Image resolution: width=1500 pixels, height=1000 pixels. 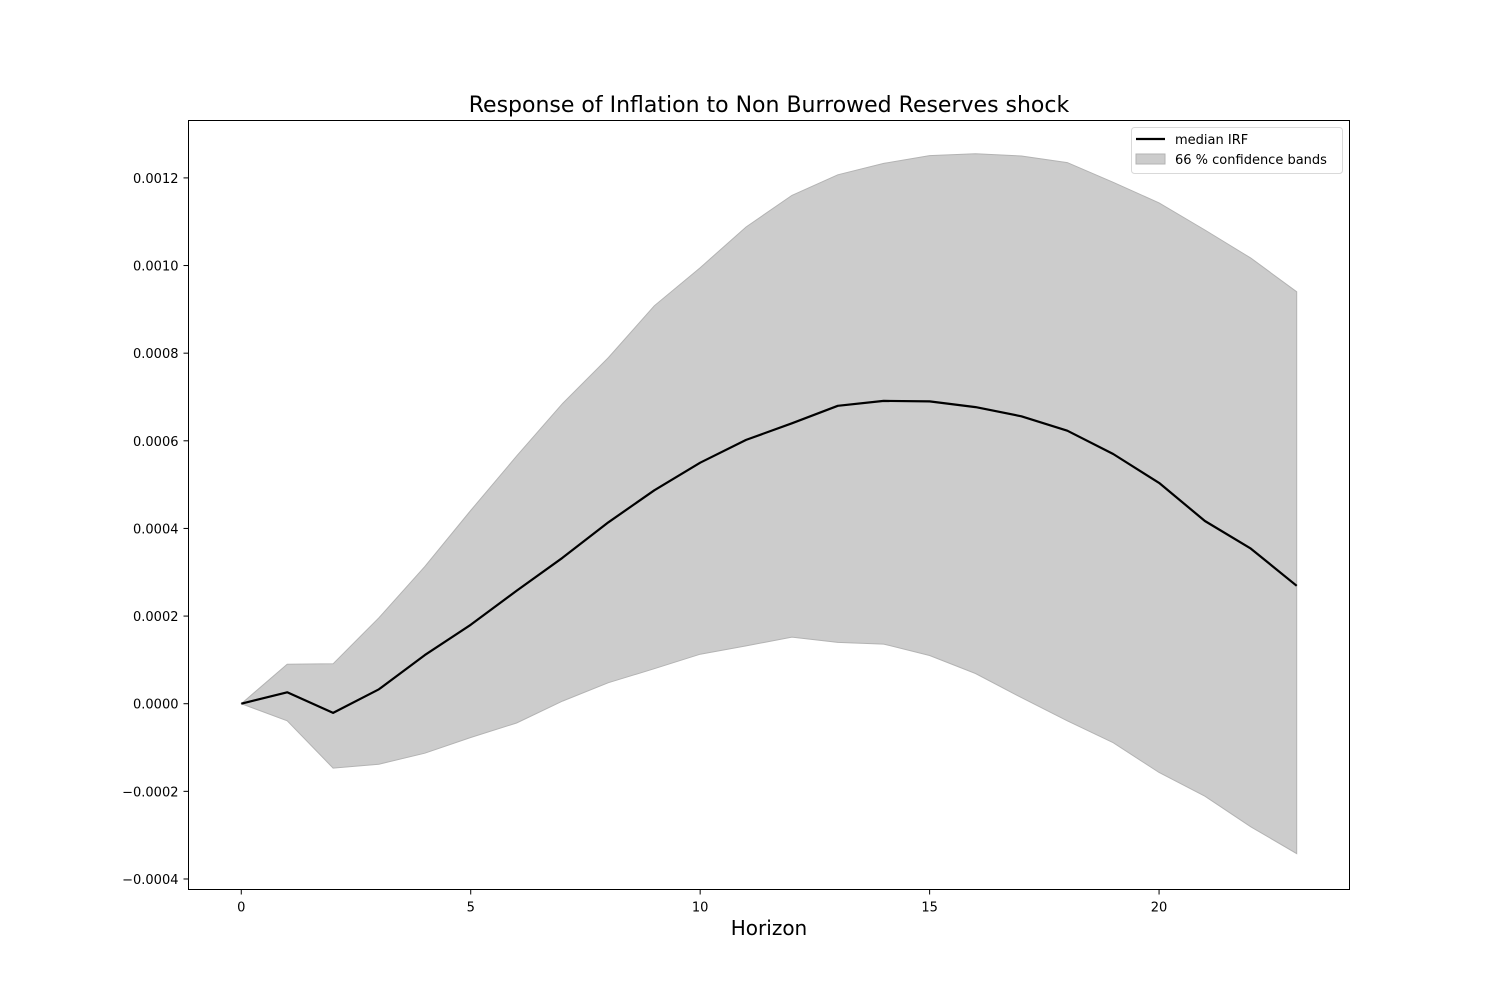 I want to click on legend-box, so click(x=1237, y=150).